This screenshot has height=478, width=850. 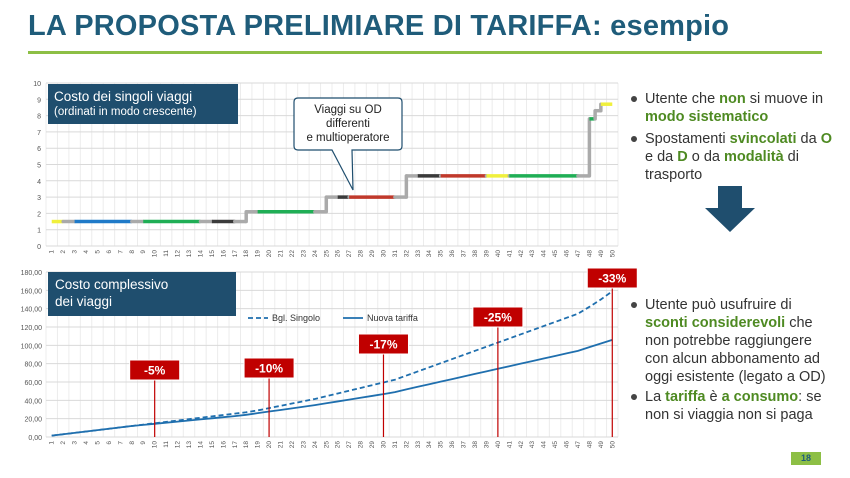 What do you see at coordinates (326, 445) in the screenshot?
I see `chart2-x-tick: 25` at bounding box center [326, 445].